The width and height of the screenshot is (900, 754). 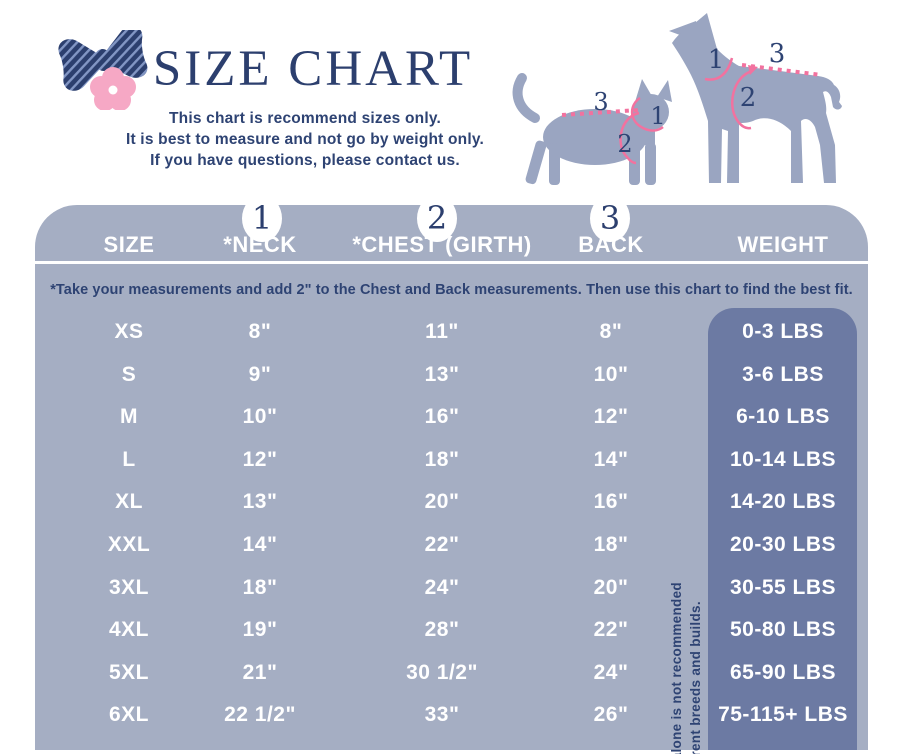 What do you see at coordinates (657, 116) in the screenshot?
I see `cat-neck-number: 1` at bounding box center [657, 116].